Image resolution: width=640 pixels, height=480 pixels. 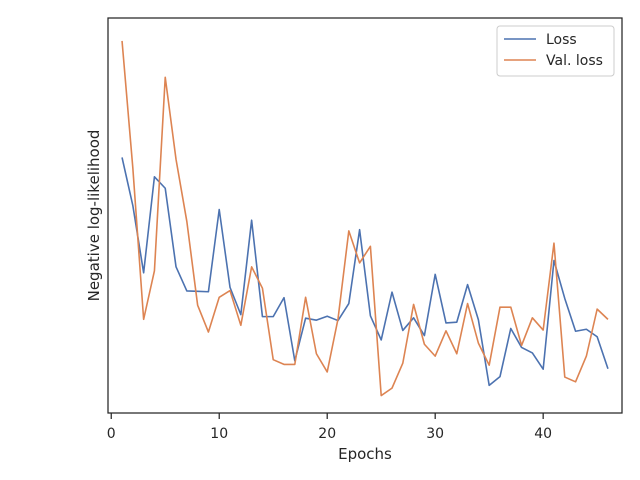 I want to click on x-axis-ticks: 0 10 20 30 40, so click(x=329, y=427).